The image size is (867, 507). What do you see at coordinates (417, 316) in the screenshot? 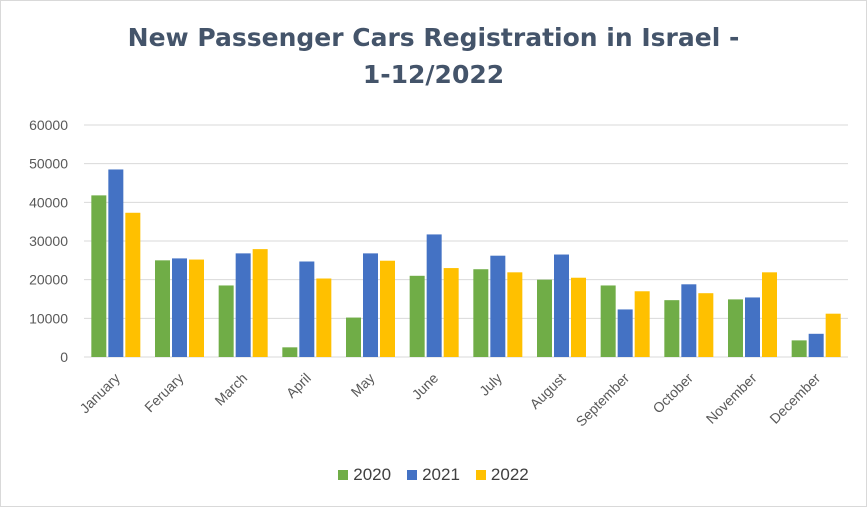
I see `bar-2020-june` at bounding box center [417, 316].